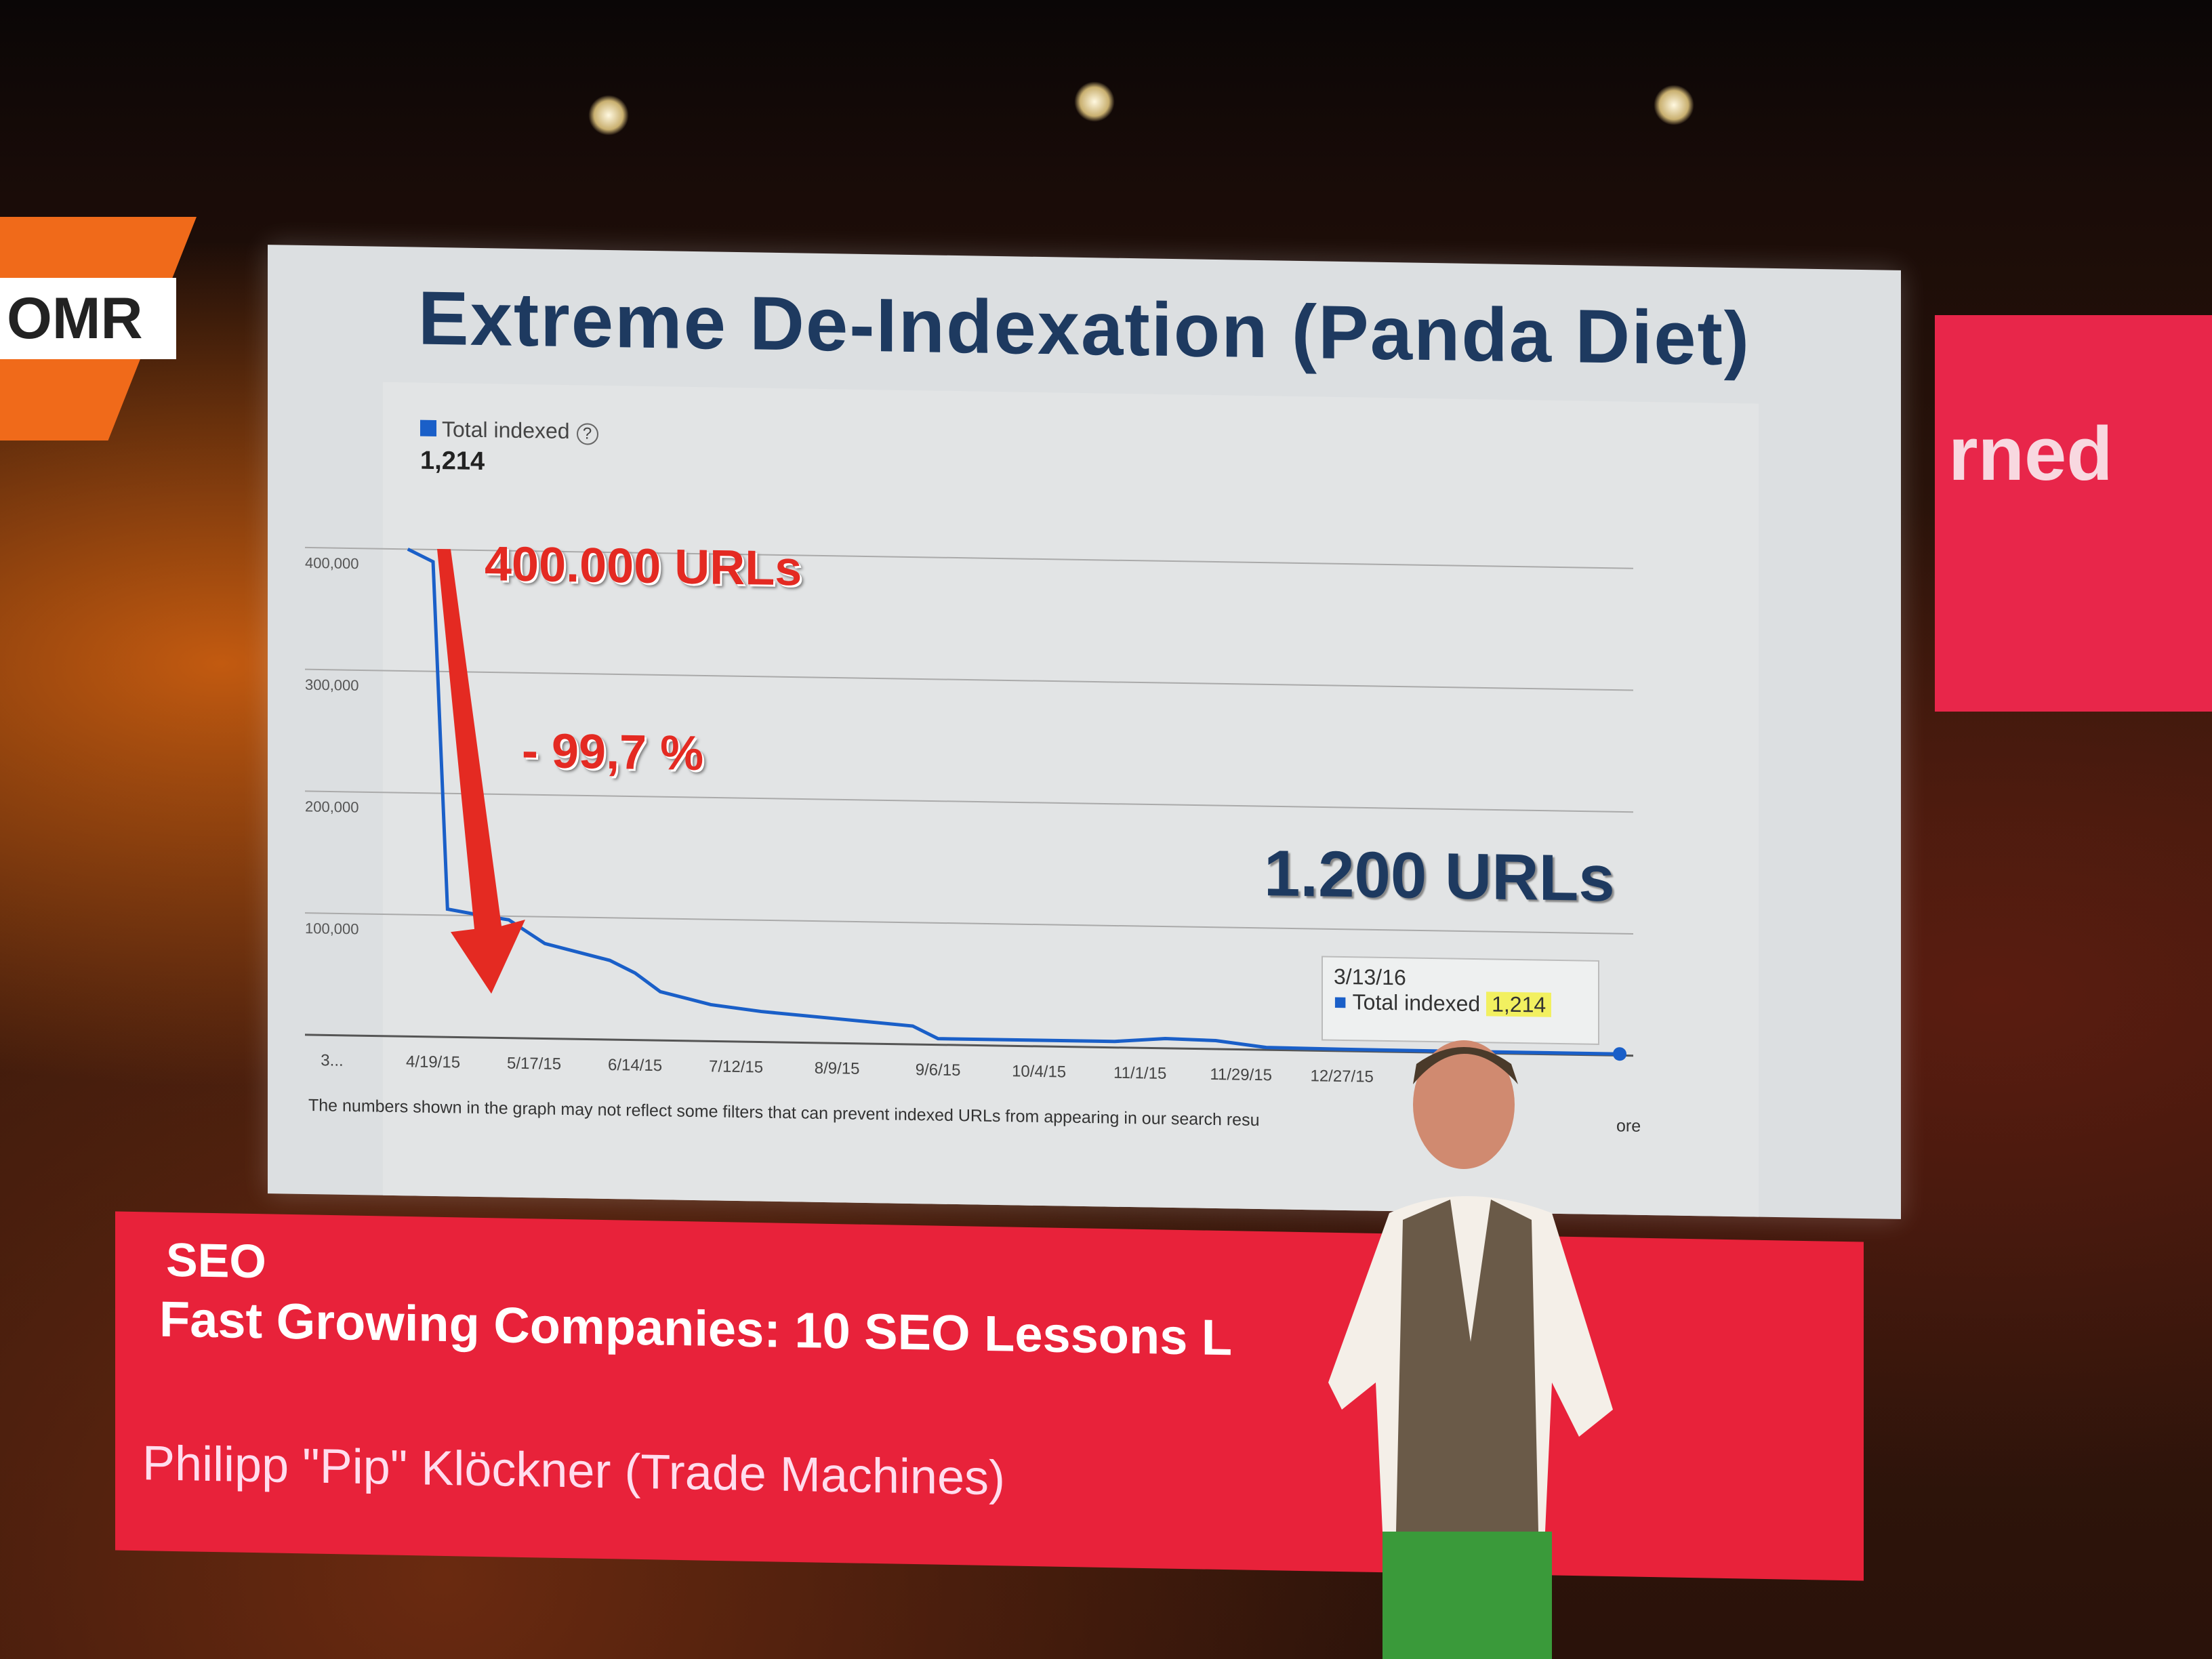 The height and width of the screenshot is (1659, 2212). I want to click on side-screen: rned, so click(2074, 513).